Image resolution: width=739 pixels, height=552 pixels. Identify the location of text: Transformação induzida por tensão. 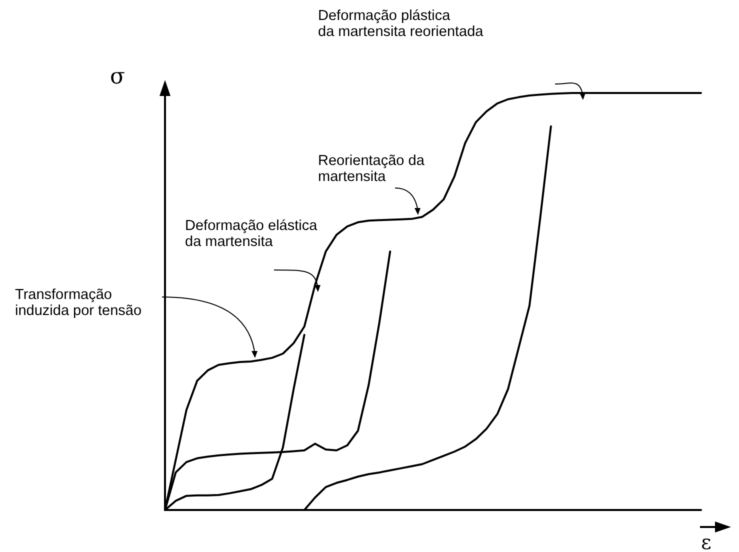
(78, 303).